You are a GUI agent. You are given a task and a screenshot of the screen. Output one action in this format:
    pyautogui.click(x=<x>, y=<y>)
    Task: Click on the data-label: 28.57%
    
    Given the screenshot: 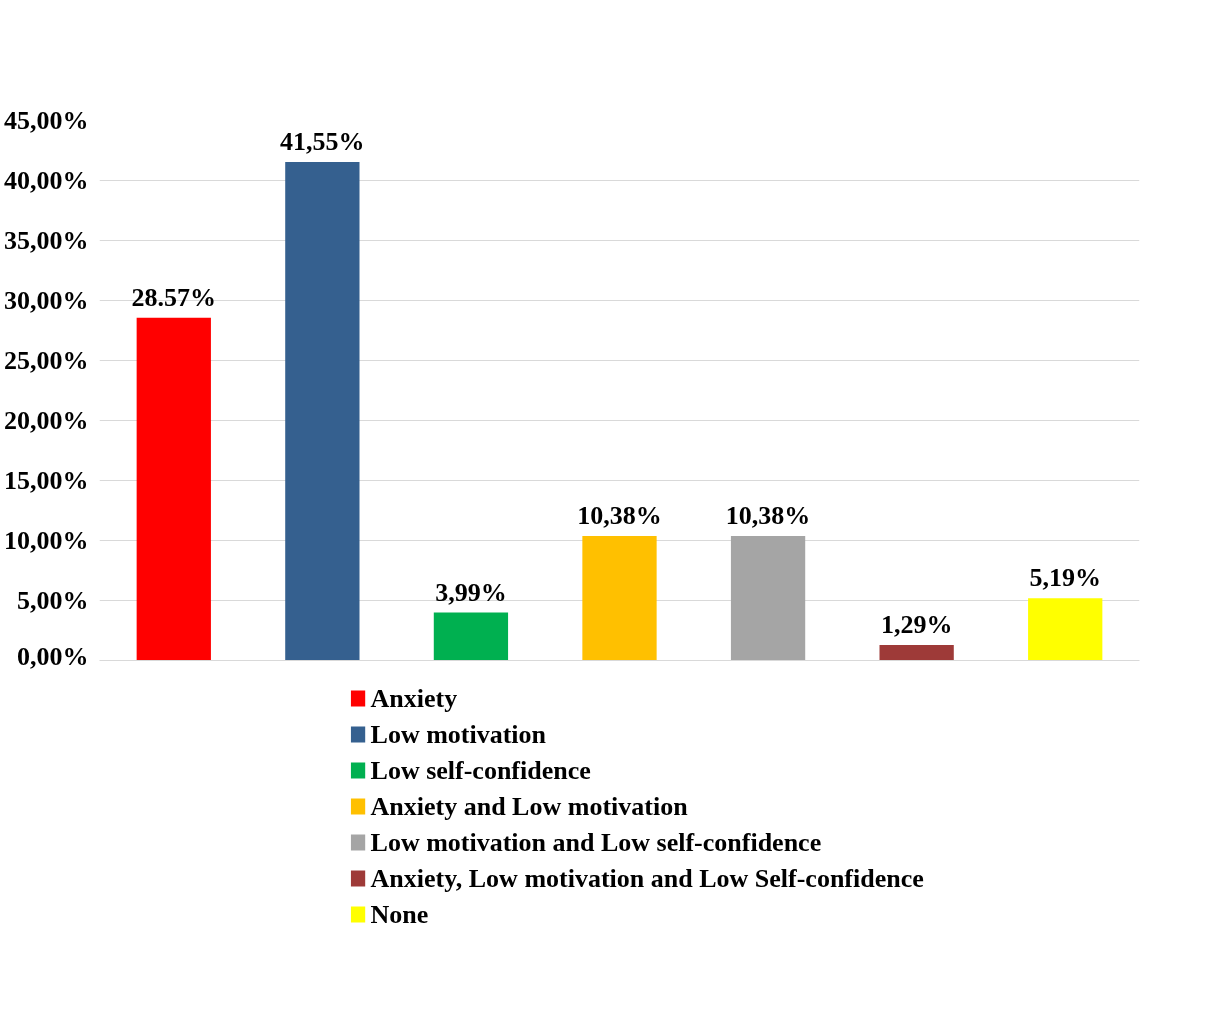 What is the action you would take?
    pyautogui.click(x=174, y=297)
    